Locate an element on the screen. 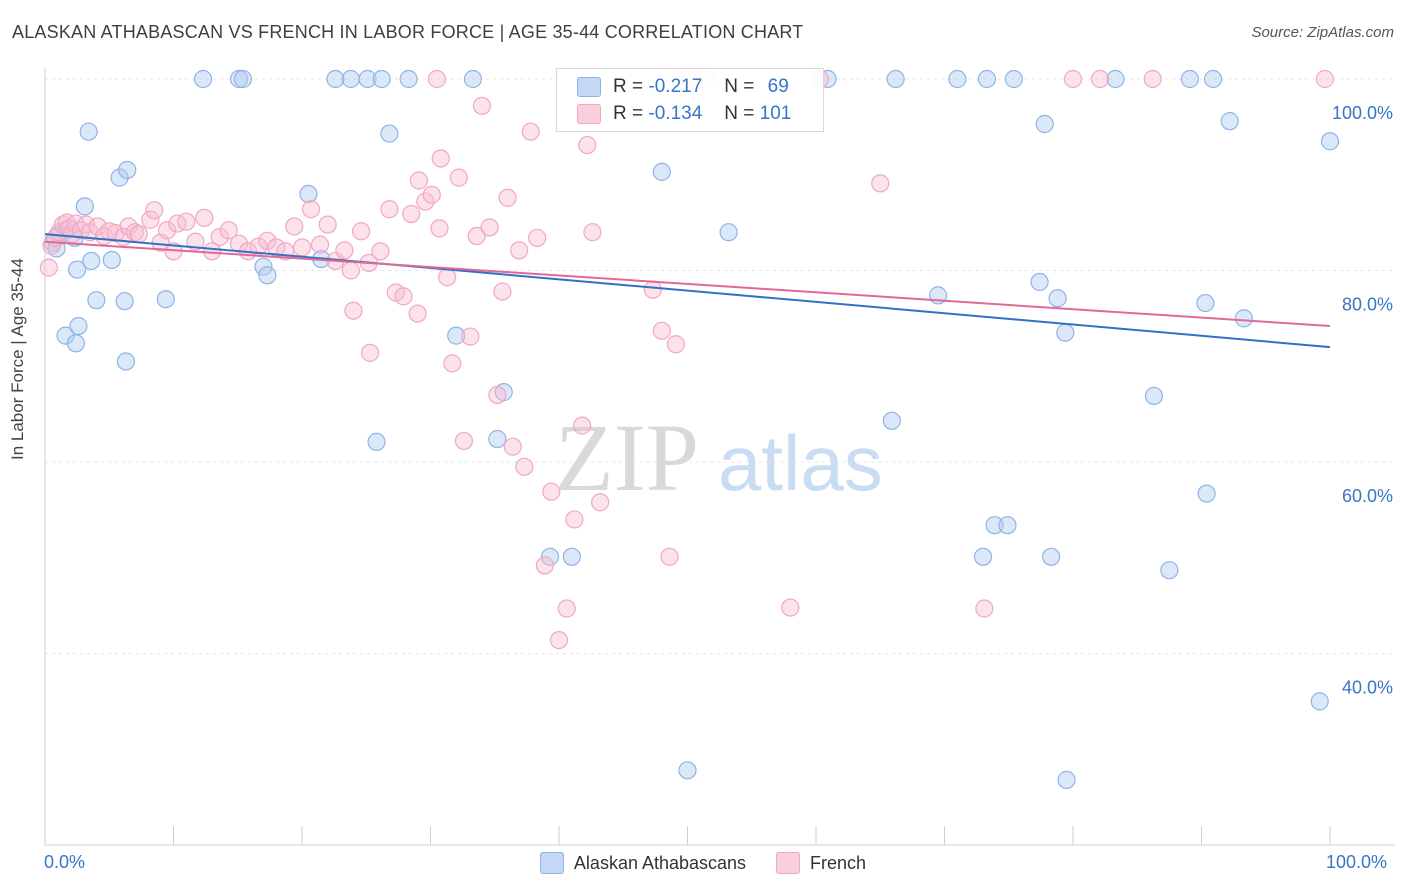 The width and height of the screenshot is (1406, 892). y-tick-labels: 40.0% 60.0% 80.0% 100.0% is located at coordinates (1362, 400).